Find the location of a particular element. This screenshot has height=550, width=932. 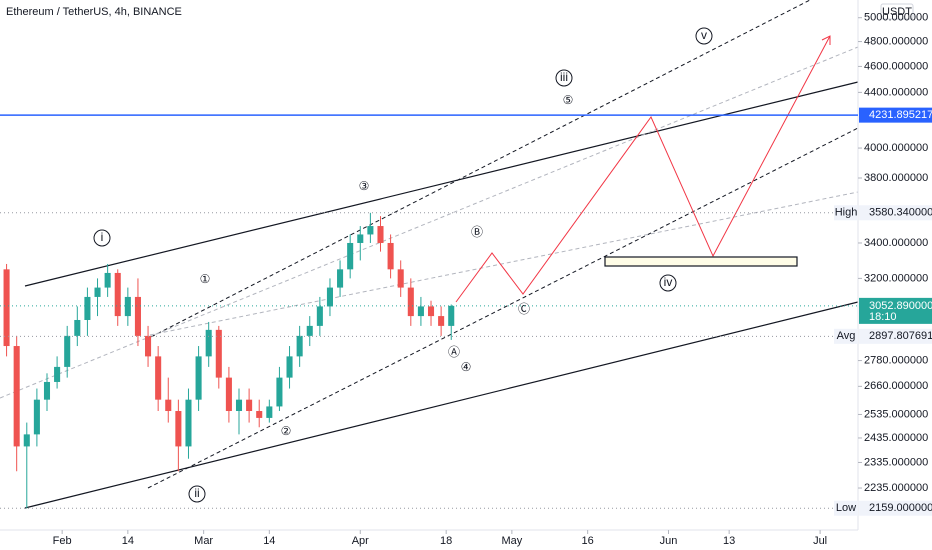

wave-label: ii is located at coordinates (196, 493).